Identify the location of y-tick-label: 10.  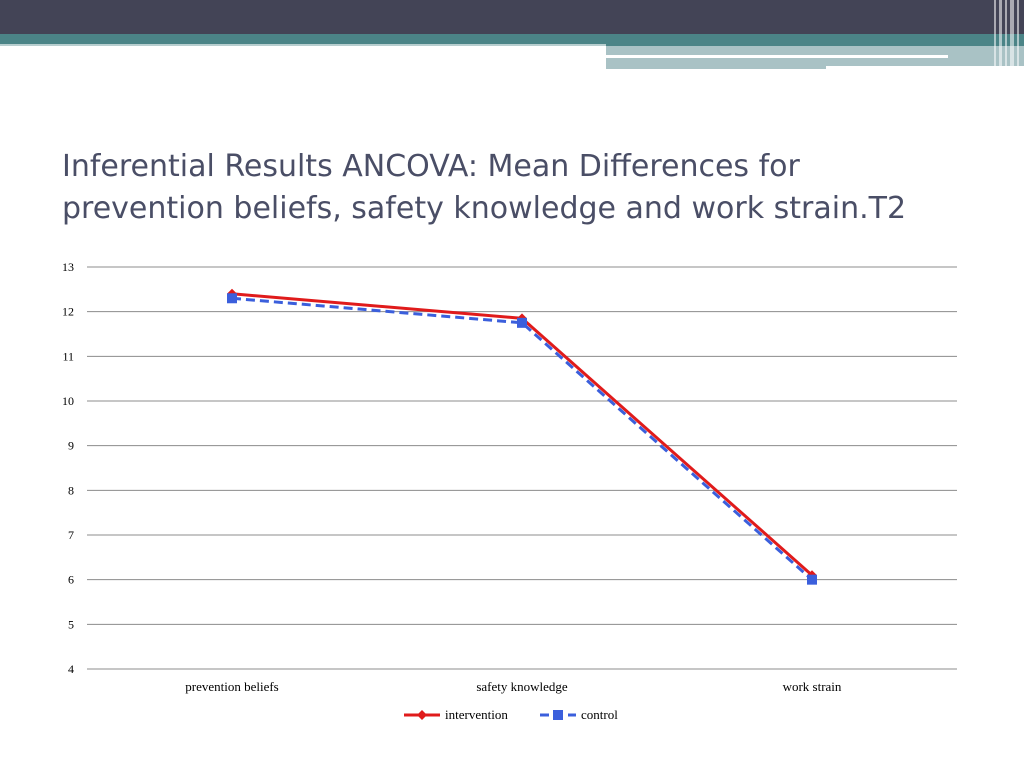
(68, 401).